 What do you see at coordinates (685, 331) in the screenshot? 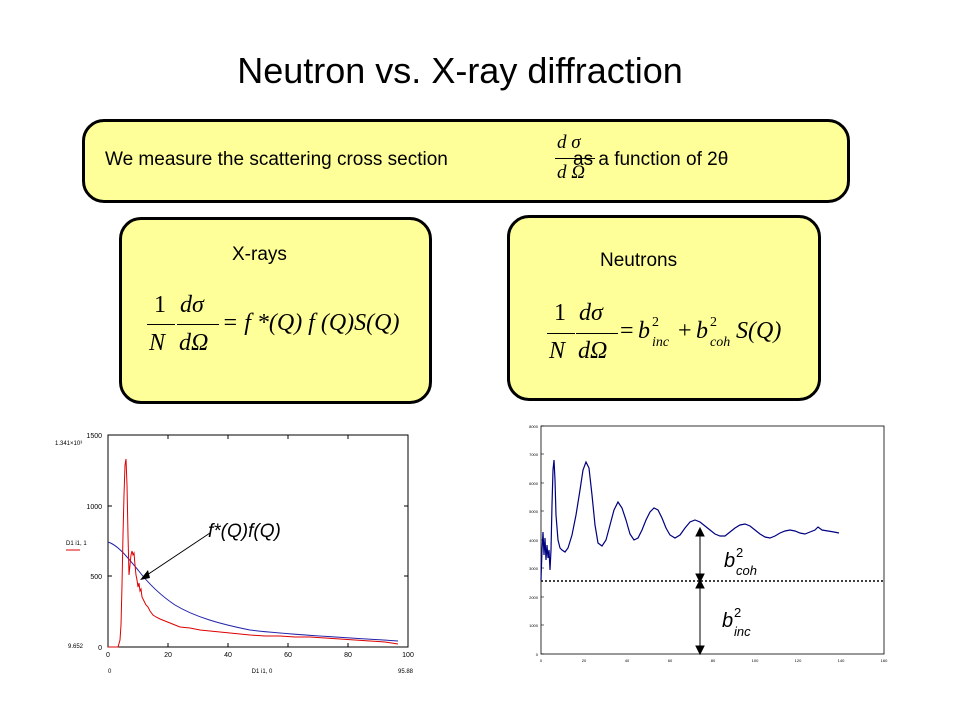
I see `neutron-eq-plus: +` at bounding box center [685, 331].